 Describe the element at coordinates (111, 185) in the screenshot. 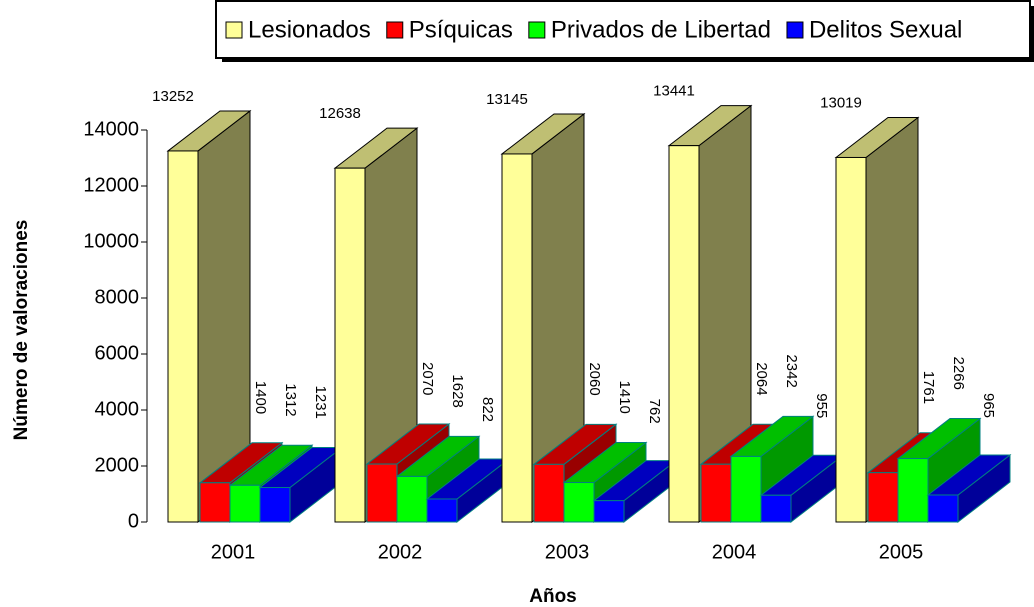

I see `y-tick-label: 12000` at that location.